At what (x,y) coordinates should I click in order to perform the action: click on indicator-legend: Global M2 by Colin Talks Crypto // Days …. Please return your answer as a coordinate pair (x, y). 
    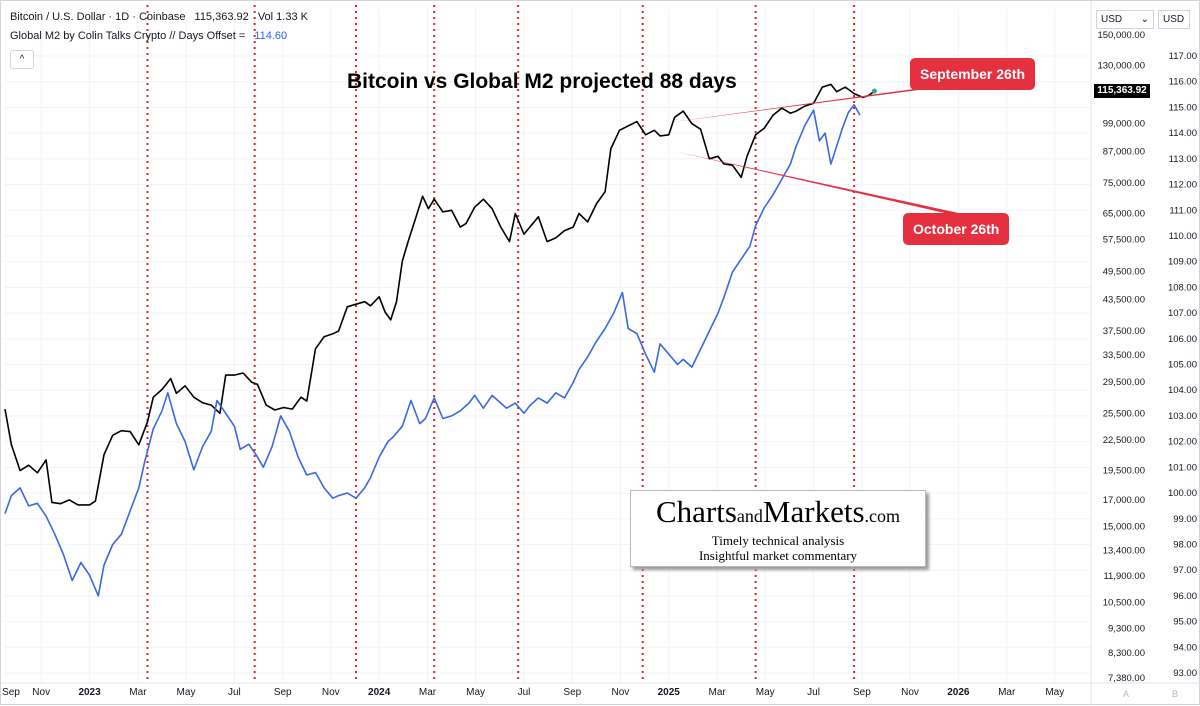
    Looking at the image, I should click on (148, 36).